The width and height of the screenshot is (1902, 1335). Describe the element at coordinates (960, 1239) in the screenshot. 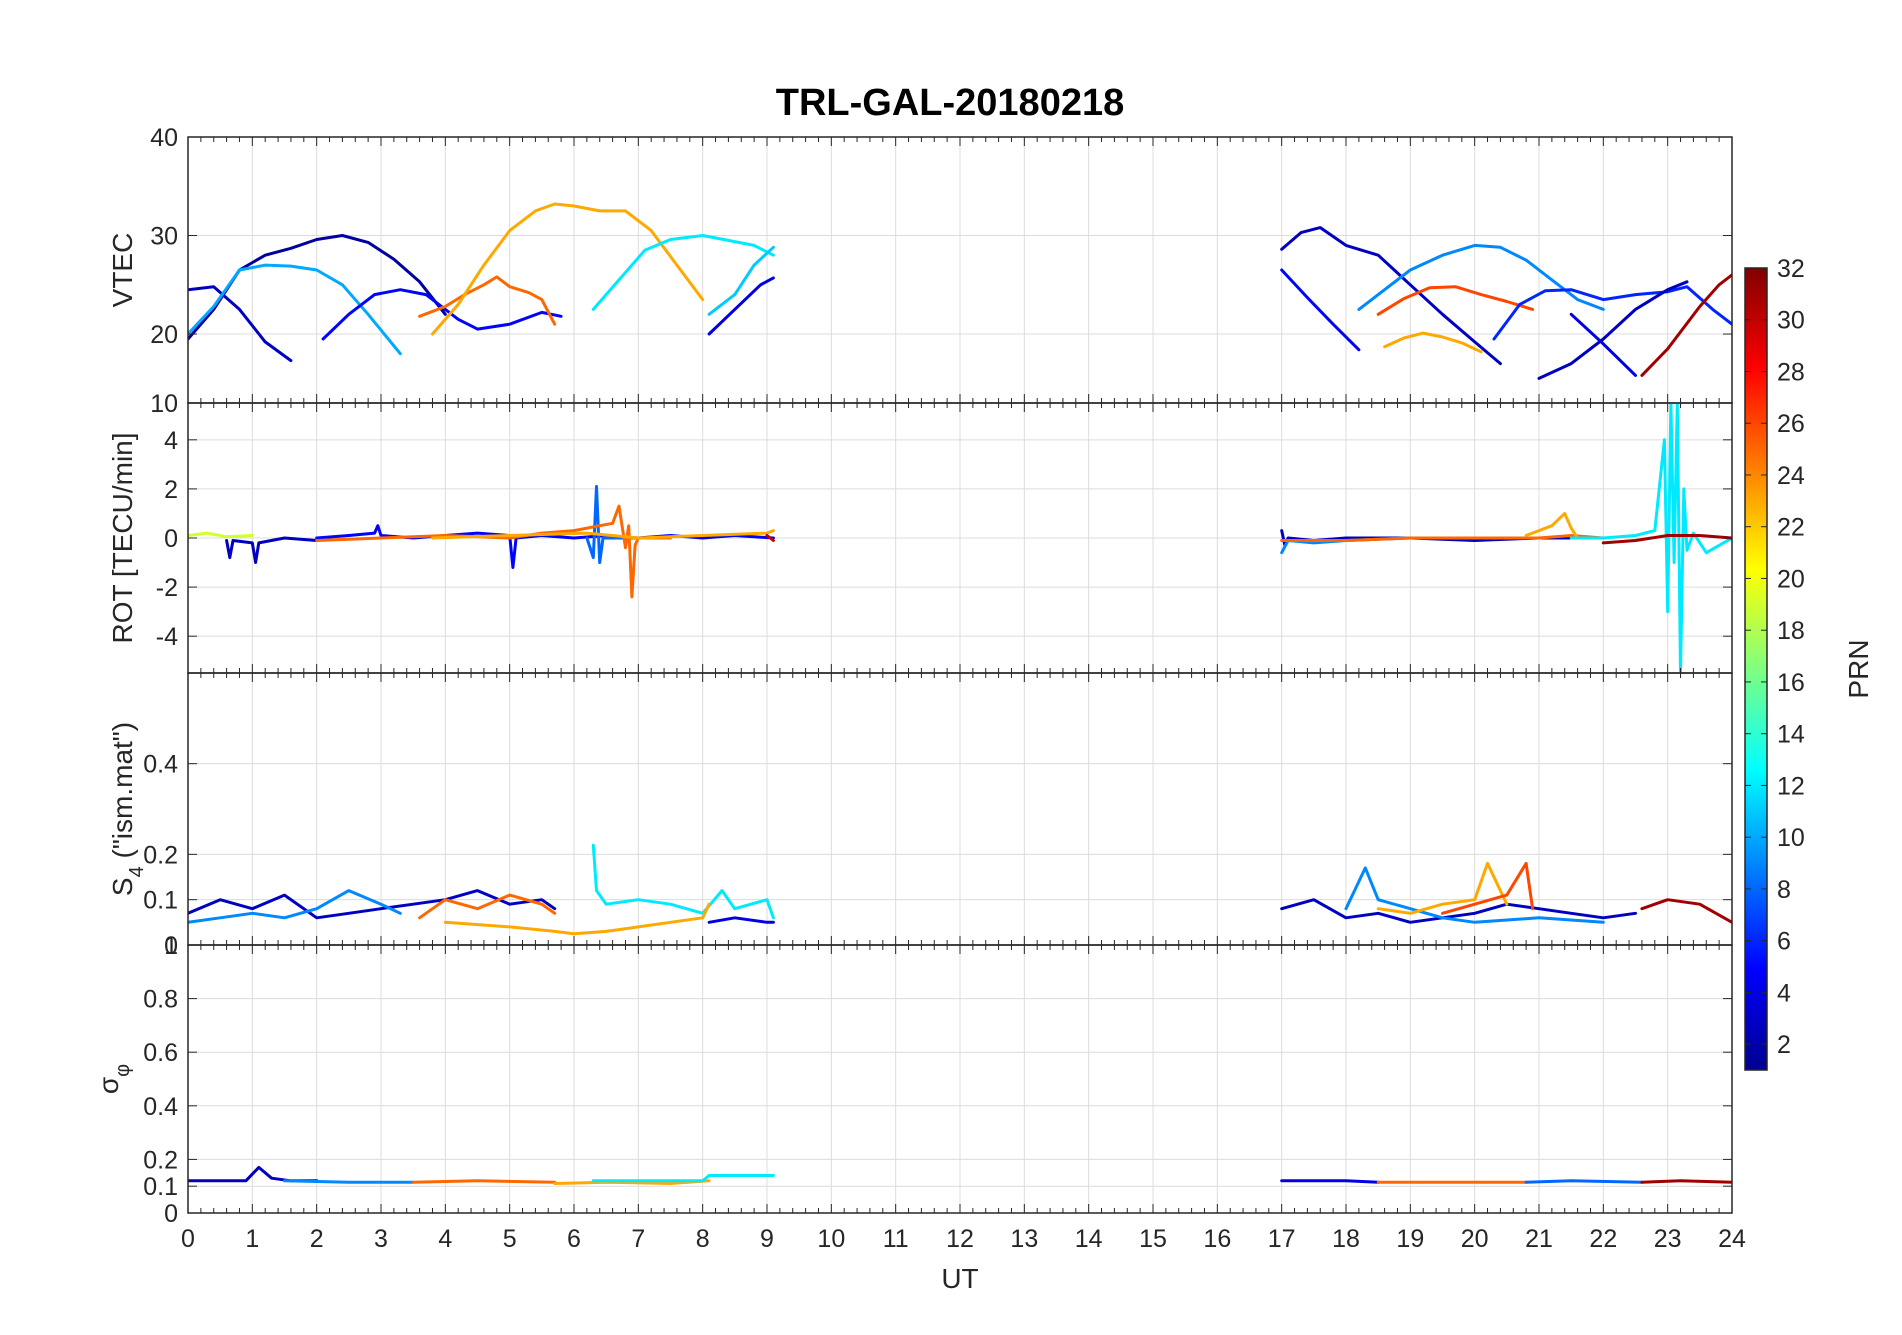

I see `x-tick-label: 12` at that location.